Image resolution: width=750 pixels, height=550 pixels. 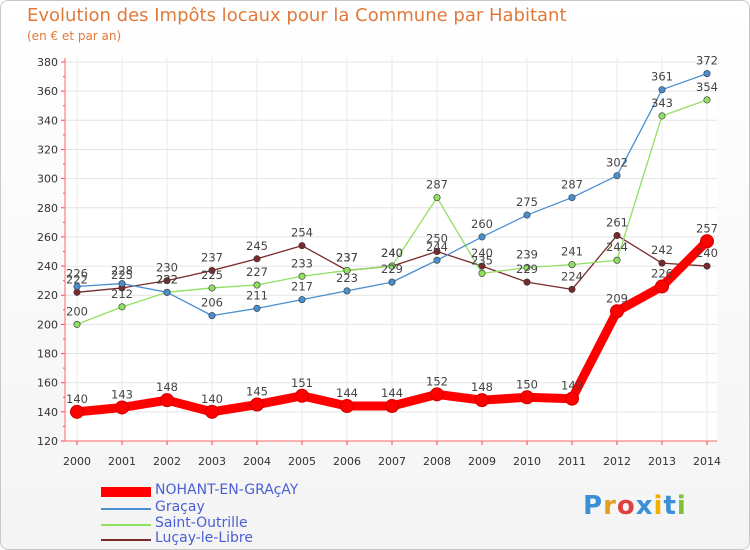 I want to click on point-main-2003, so click(x=212, y=411).